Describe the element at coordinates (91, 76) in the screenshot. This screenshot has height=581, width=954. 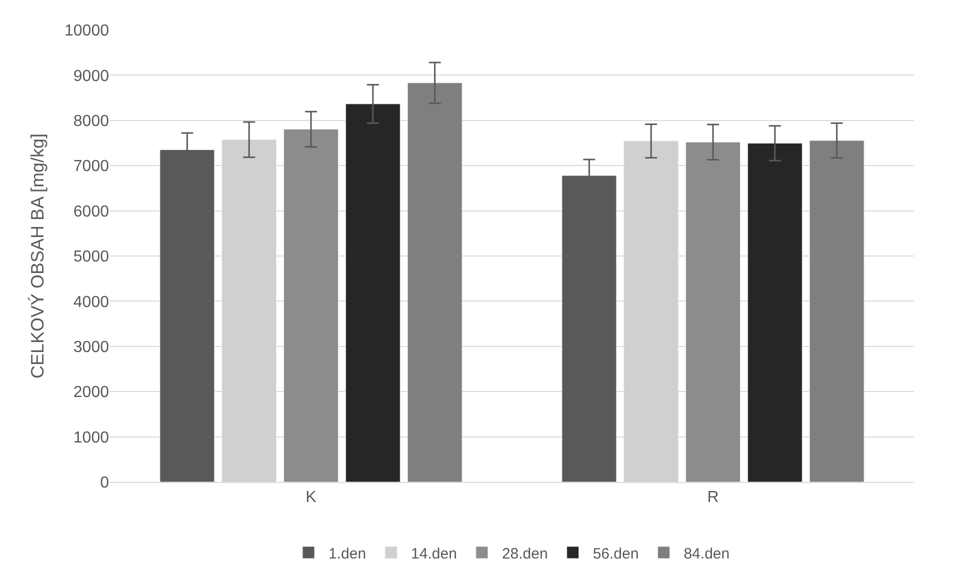
I see `y-tick-label: 9000` at that location.